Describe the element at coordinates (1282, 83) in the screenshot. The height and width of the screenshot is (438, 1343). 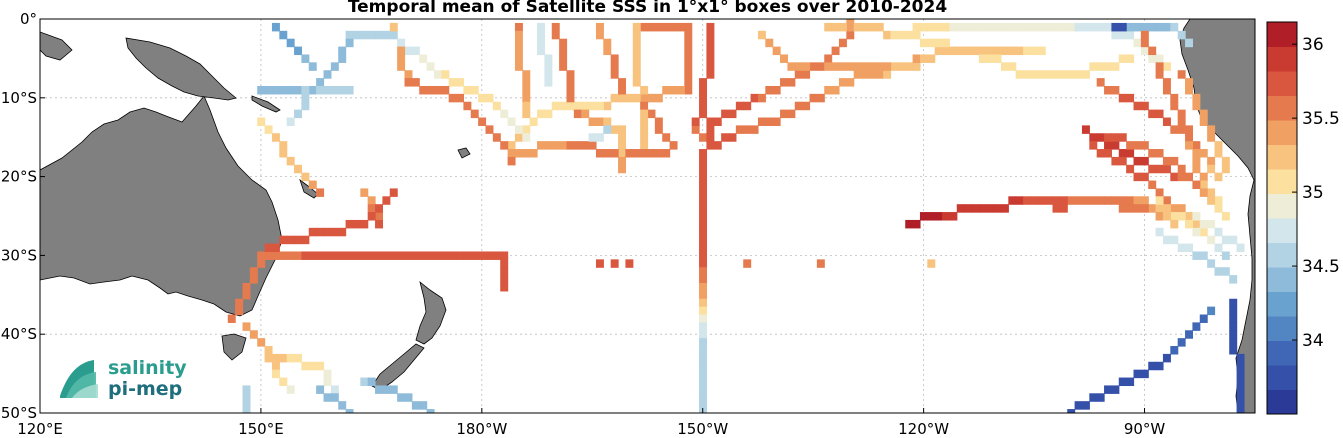
I see `colorbar-segment` at that location.